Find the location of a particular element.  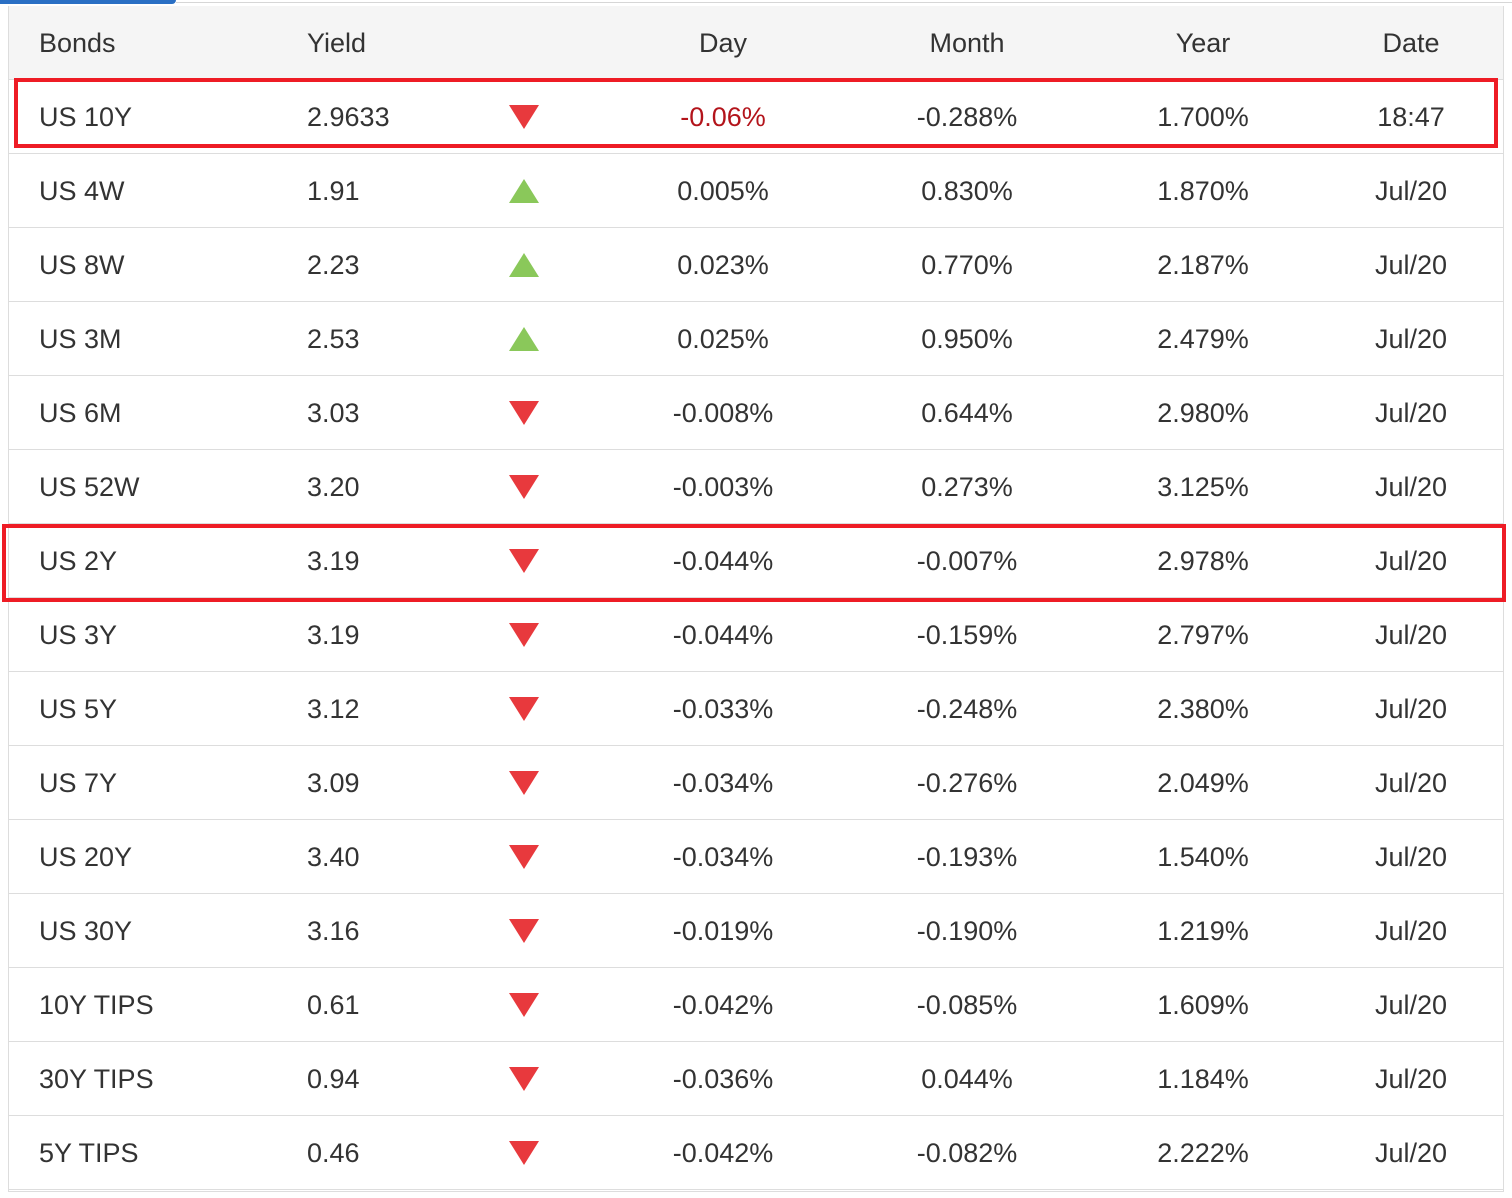

day-change-value: -0.003% is located at coordinates (723, 487).